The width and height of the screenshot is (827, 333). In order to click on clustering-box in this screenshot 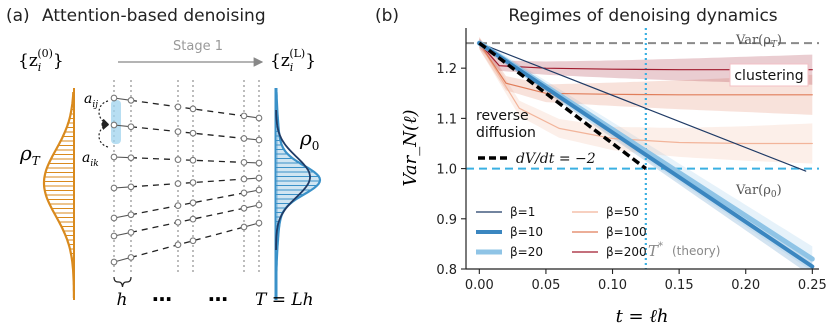, I will do `click(769, 75)`.